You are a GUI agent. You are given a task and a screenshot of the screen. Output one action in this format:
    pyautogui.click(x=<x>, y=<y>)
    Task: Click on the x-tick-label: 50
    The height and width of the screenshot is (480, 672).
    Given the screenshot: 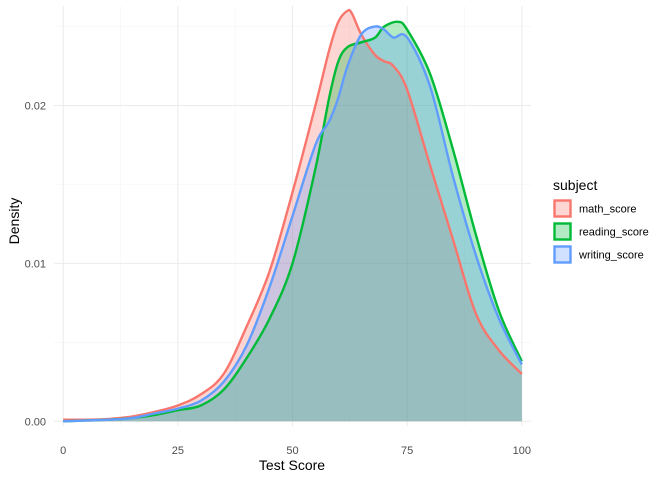 What is the action you would take?
    pyautogui.click(x=292, y=451)
    